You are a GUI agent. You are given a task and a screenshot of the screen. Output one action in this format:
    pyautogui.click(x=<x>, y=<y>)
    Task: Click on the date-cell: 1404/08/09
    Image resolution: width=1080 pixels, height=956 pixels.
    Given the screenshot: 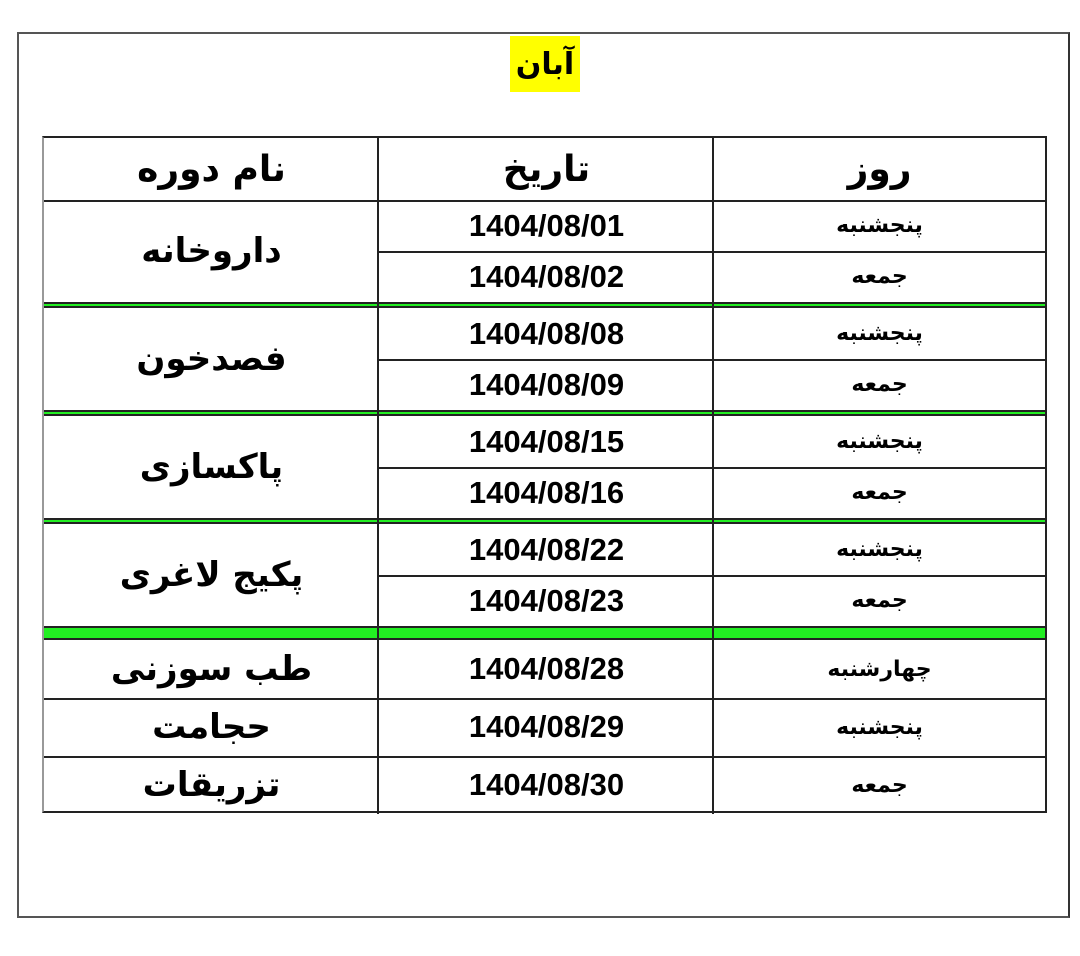 What is the action you would take?
    pyautogui.click(x=546, y=384)
    